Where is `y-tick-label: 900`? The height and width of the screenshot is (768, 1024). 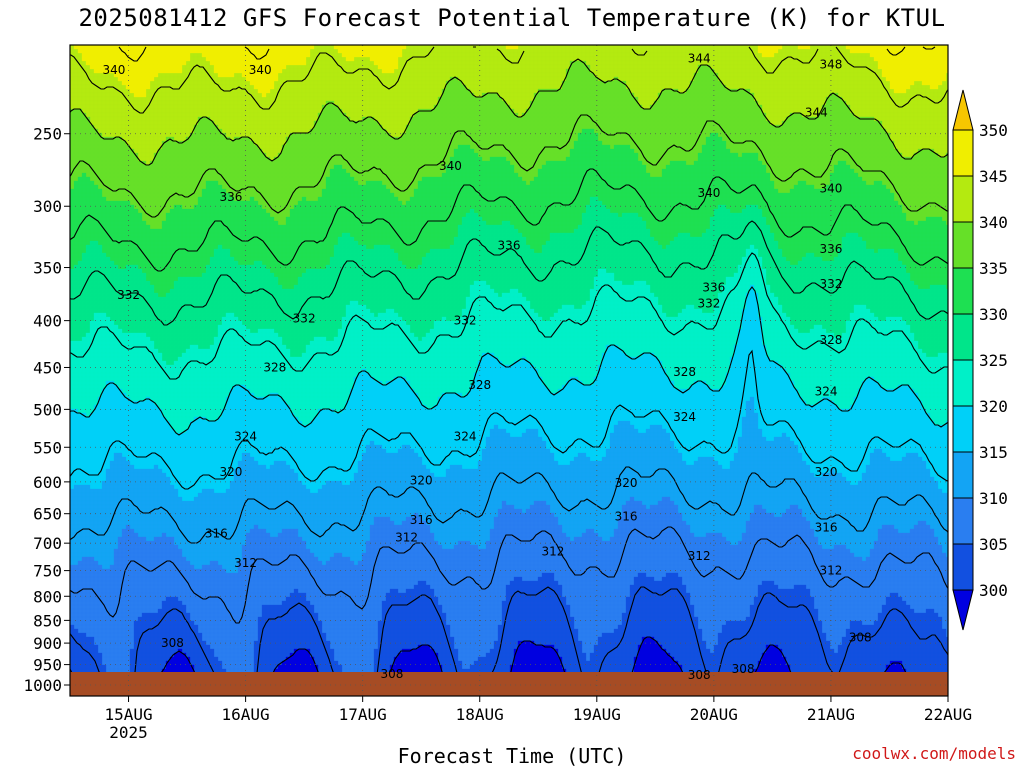
y-tick-label: 900 is located at coordinates (47, 643).